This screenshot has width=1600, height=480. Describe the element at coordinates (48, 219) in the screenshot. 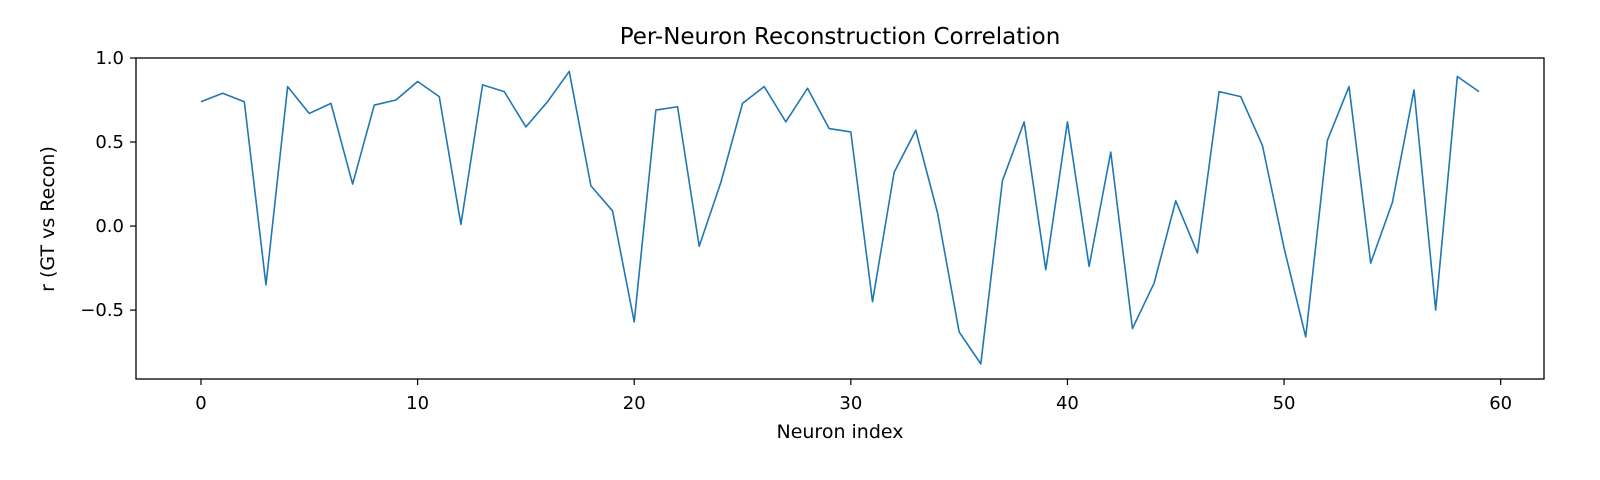

I see `y-axis-label: r (GT vs Recon)` at that location.